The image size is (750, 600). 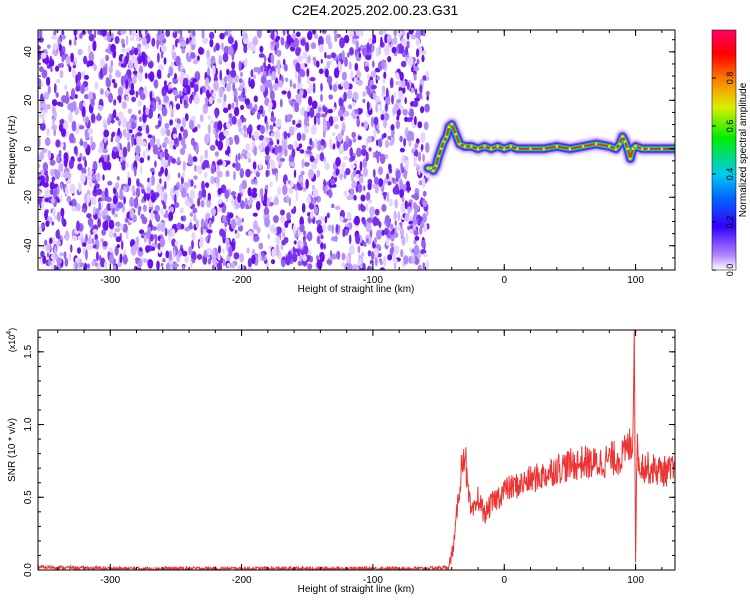 What do you see at coordinates (730, 174) in the screenshot?
I see `colorbar-tick-label: 0.4` at bounding box center [730, 174].